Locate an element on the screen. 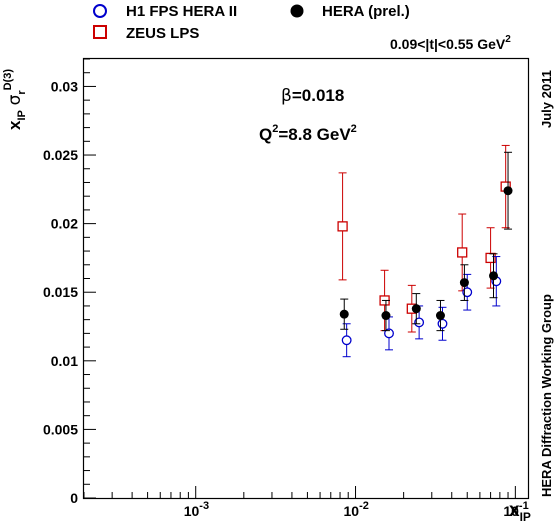 This screenshot has height=524, width=556. date-label: July 2011 is located at coordinates (546, 99).